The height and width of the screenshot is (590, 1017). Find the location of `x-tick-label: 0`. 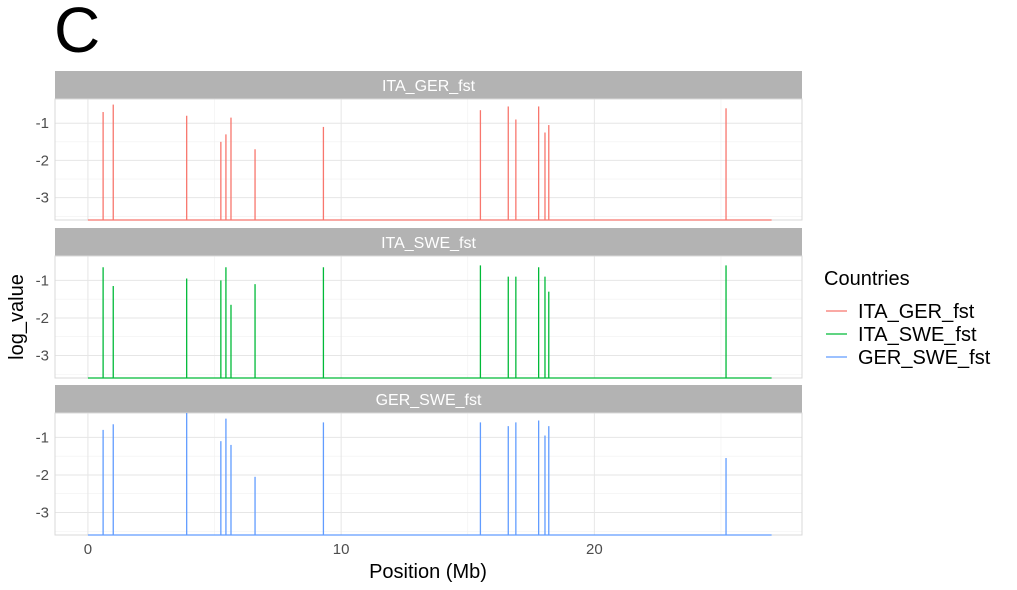

x-tick-label: 0 is located at coordinates (88, 549).